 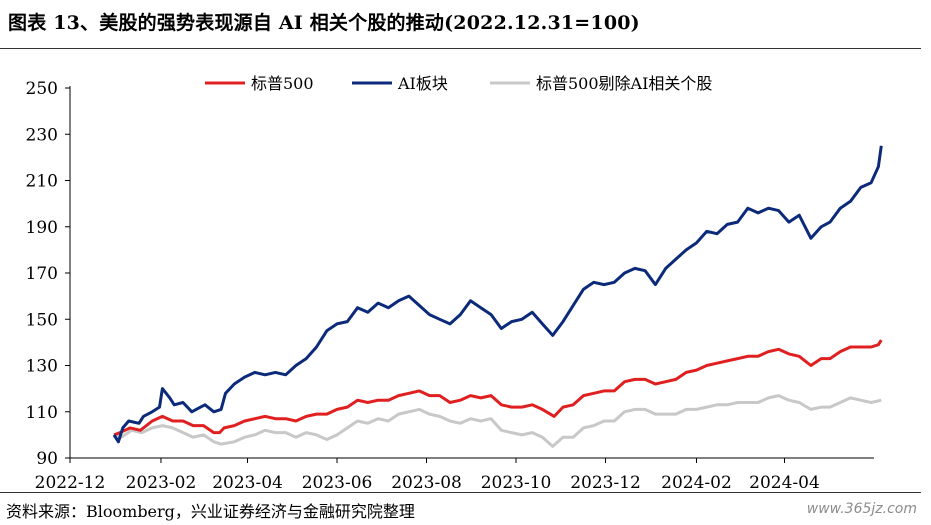 I want to click on y-tick-label: 170, so click(x=42, y=274).